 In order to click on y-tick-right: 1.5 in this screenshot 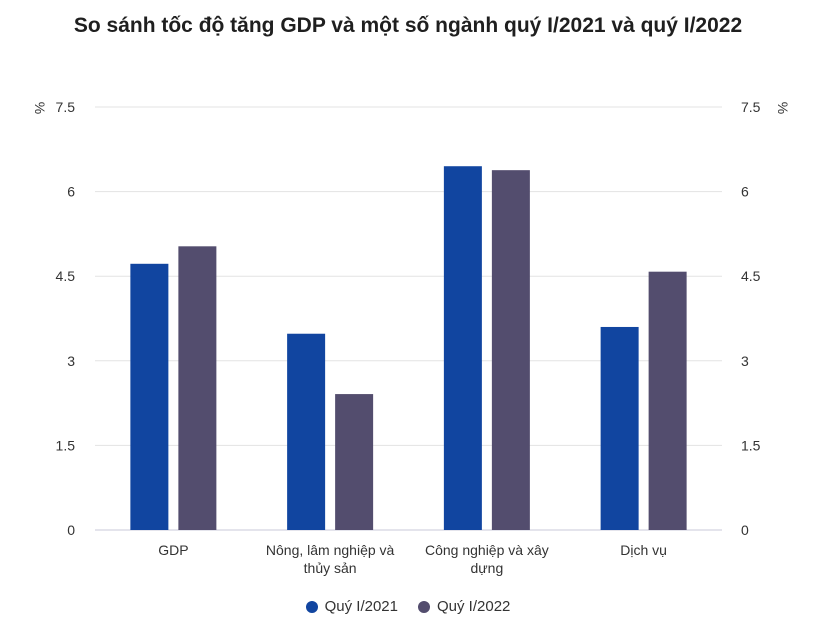, I will do `click(751, 445)`.